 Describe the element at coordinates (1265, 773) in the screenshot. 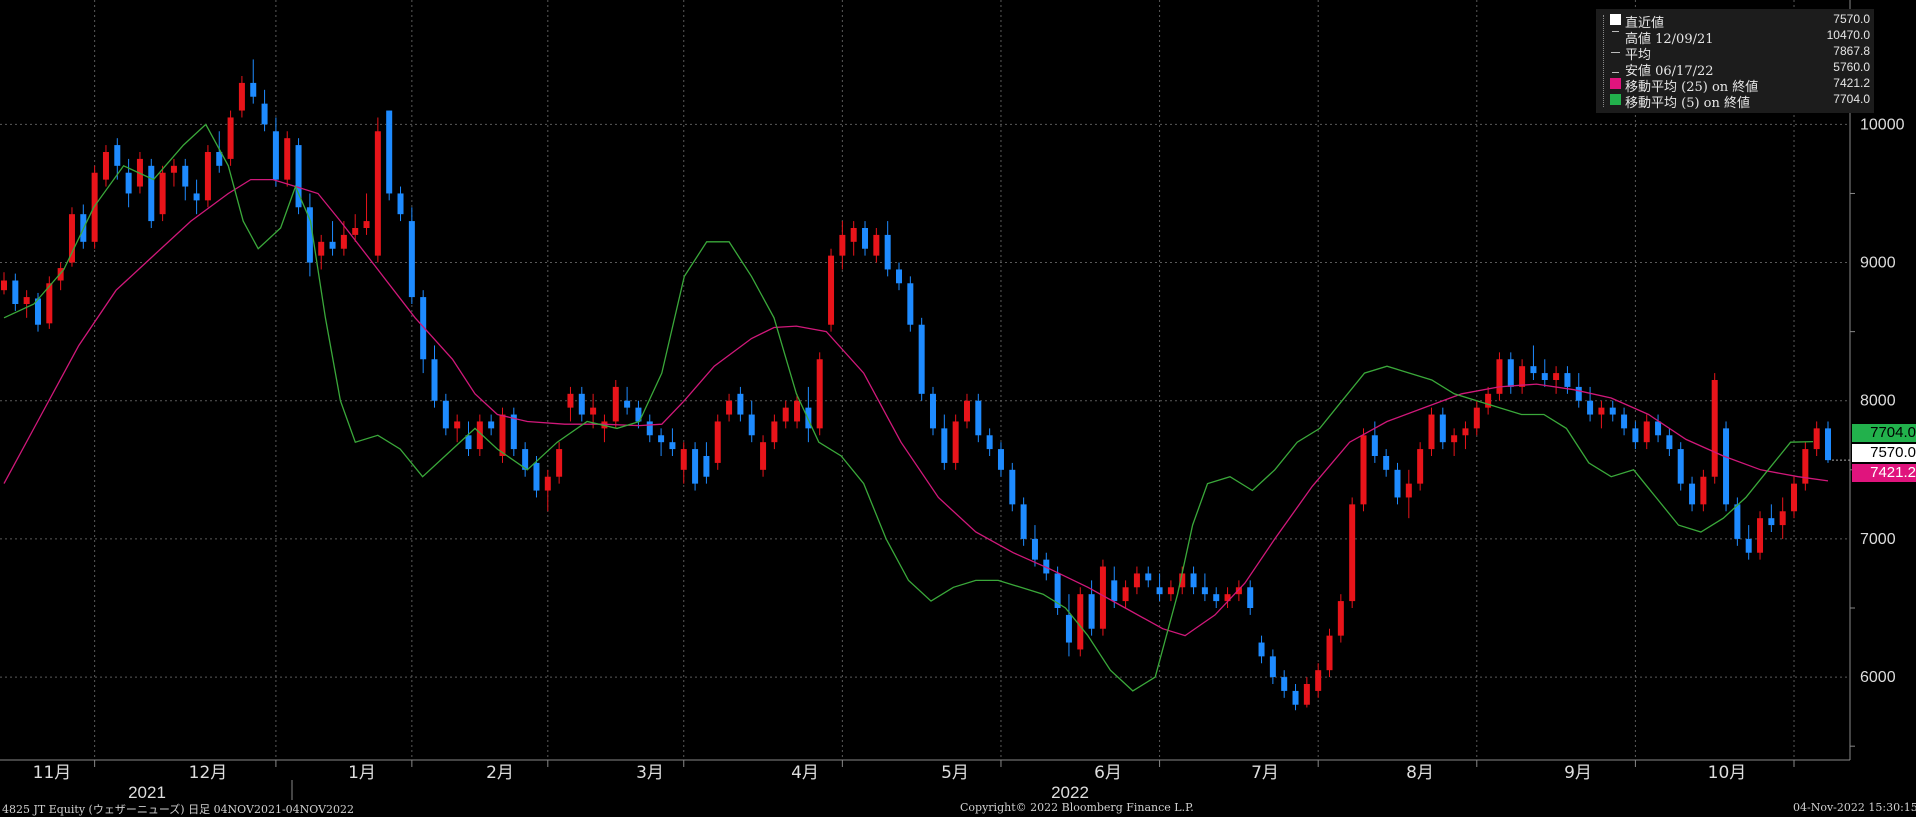

I see `month-label: 7月` at that location.